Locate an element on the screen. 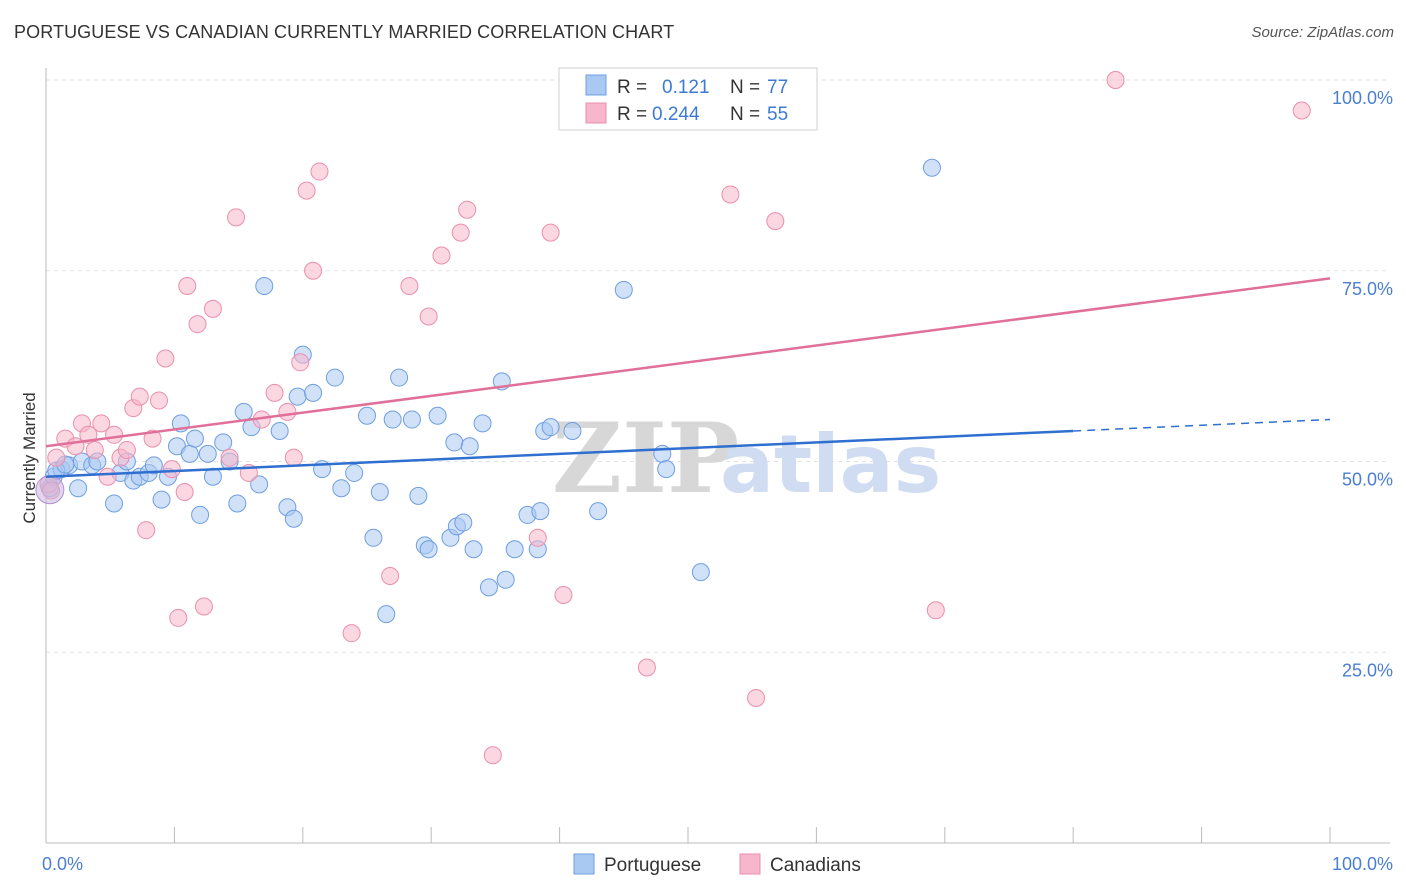 This screenshot has width=1406, height=892. legend: R = 0.121 N = 77 R = 0.244 N = 55 is located at coordinates (688, 99).